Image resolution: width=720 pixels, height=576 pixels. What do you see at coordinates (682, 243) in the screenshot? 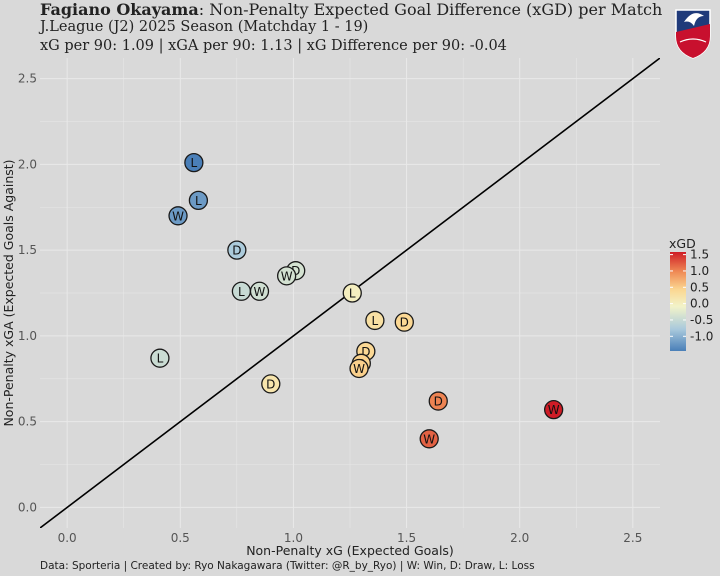
I see `legend-title: xGD` at bounding box center [682, 243].